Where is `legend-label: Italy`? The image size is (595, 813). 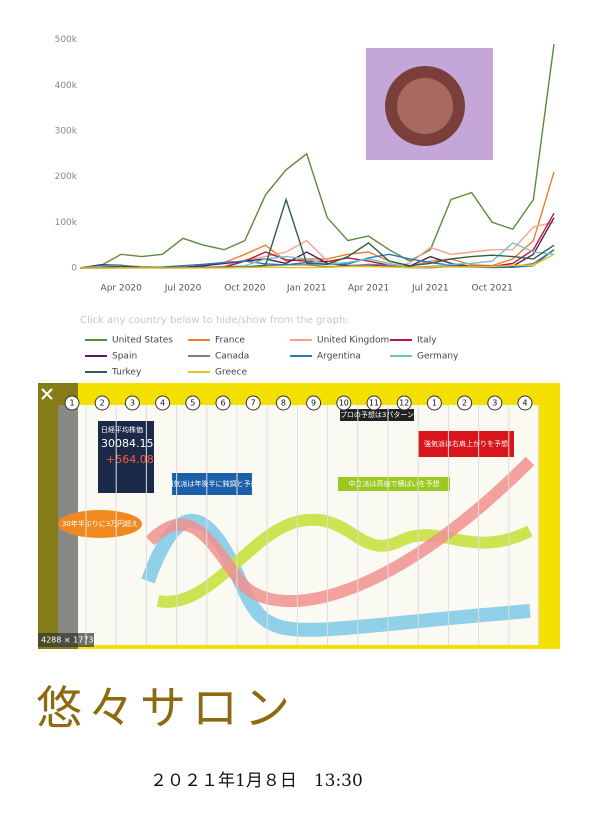
legend-label: Italy is located at coordinates (427, 341).